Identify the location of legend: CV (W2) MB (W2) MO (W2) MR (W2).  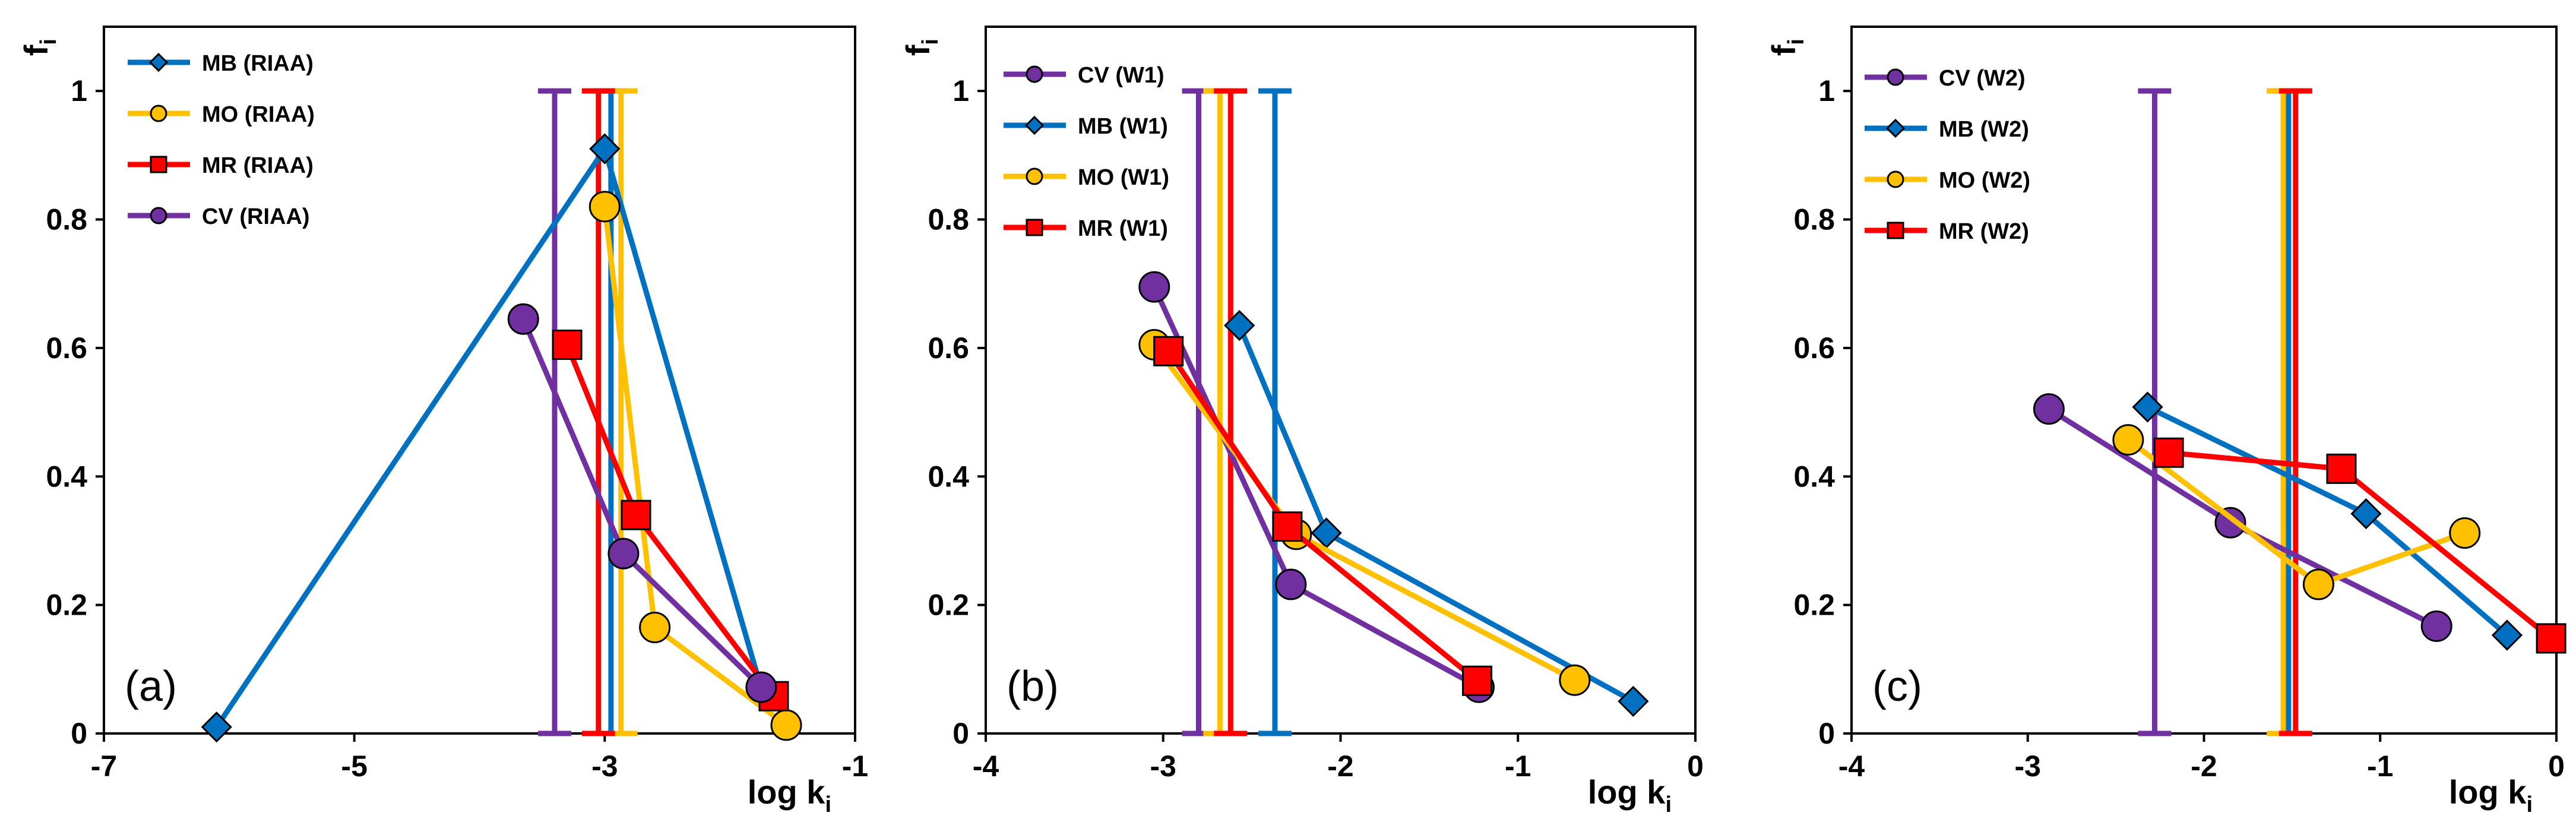
(1947, 155).